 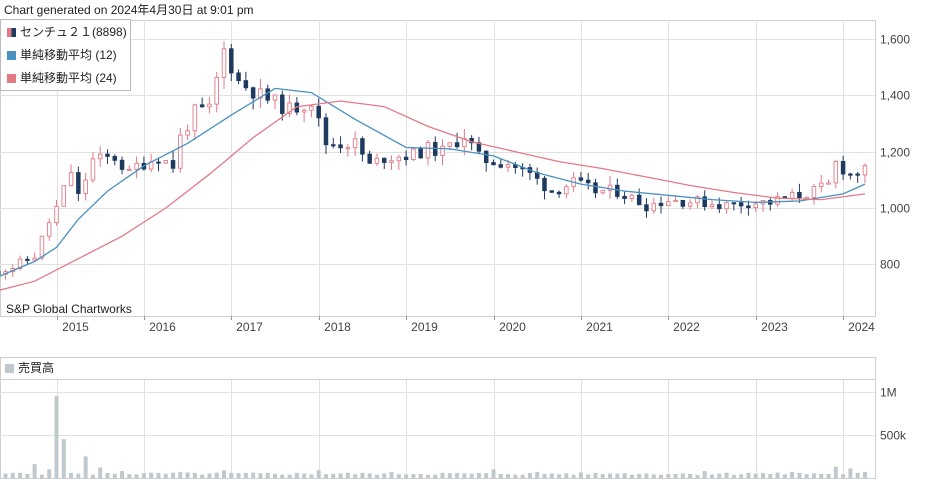 I want to click on chart-credit: S&P Global Chartworks, so click(x=69, y=309).